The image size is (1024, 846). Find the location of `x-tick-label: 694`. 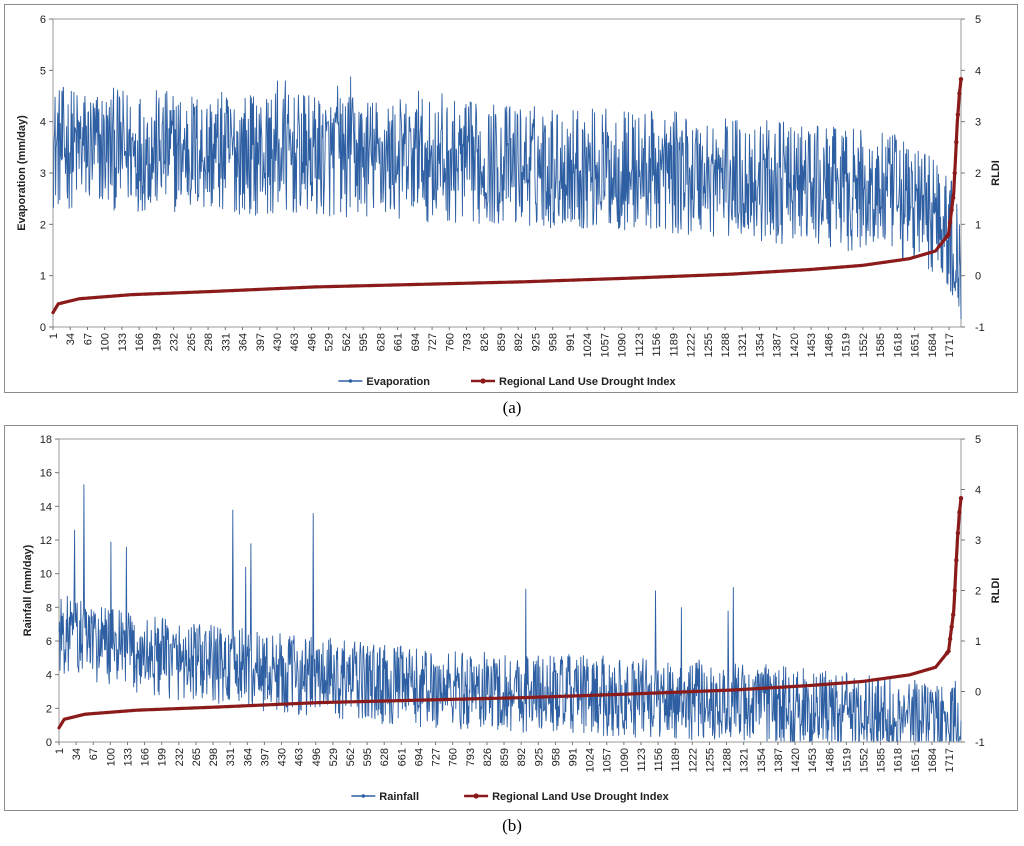

x-tick-label: 694 is located at coordinates (416, 342).